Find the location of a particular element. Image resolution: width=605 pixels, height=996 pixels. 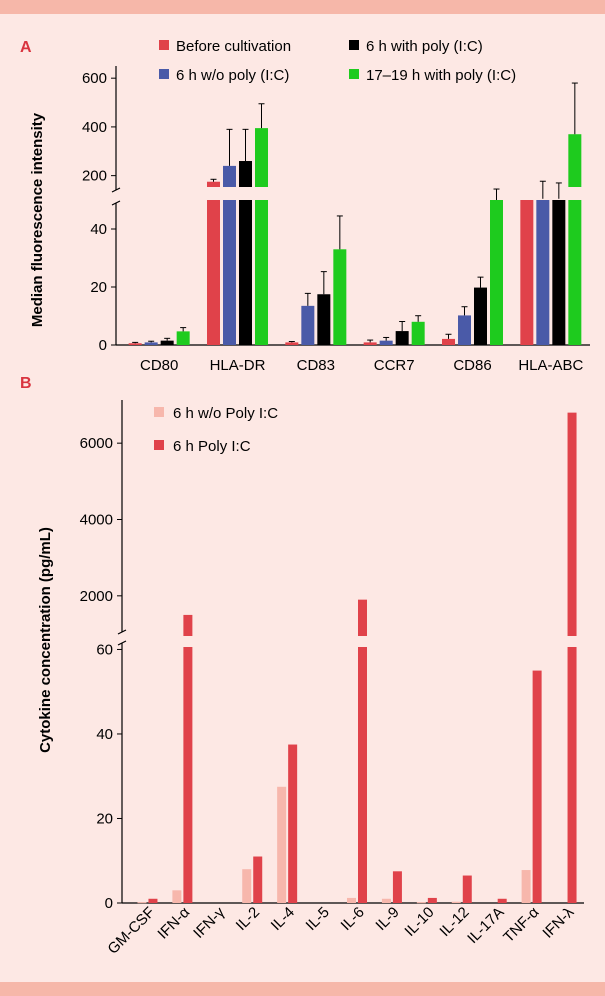

bar-cd80-6-h-with-poly-i-c is located at coordinates (167, 342).